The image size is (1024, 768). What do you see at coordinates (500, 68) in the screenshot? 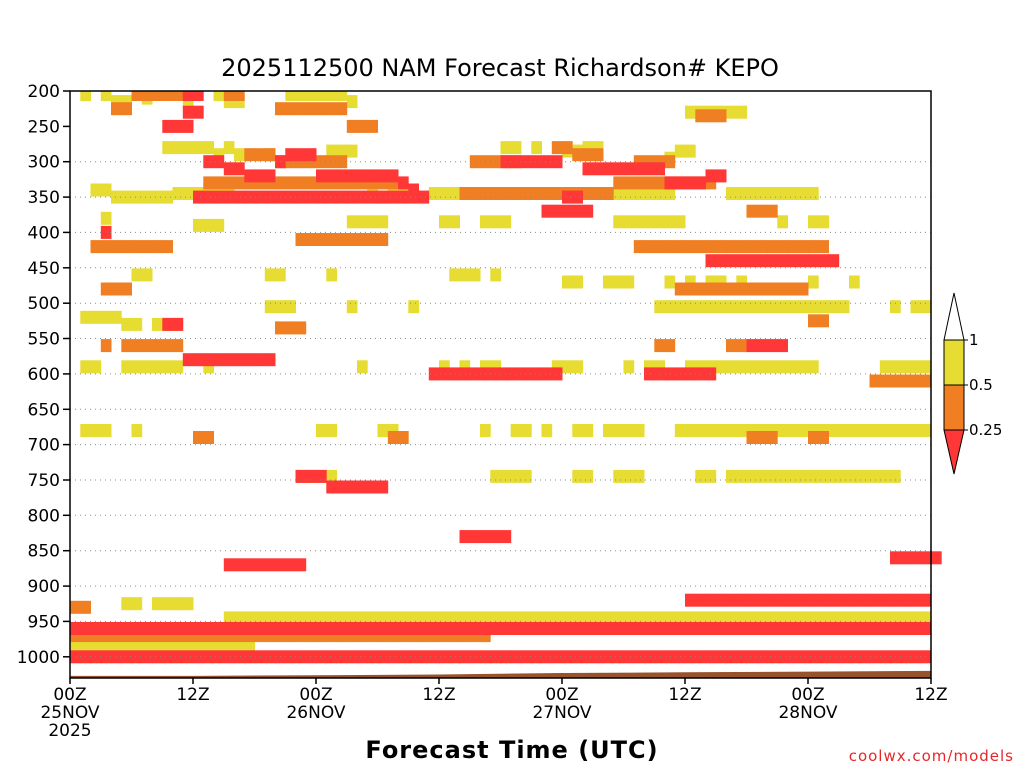
I see `chart-title: 2025112500 NAM Forecast Richardson# KEPO` at bounding box center [500, 68].